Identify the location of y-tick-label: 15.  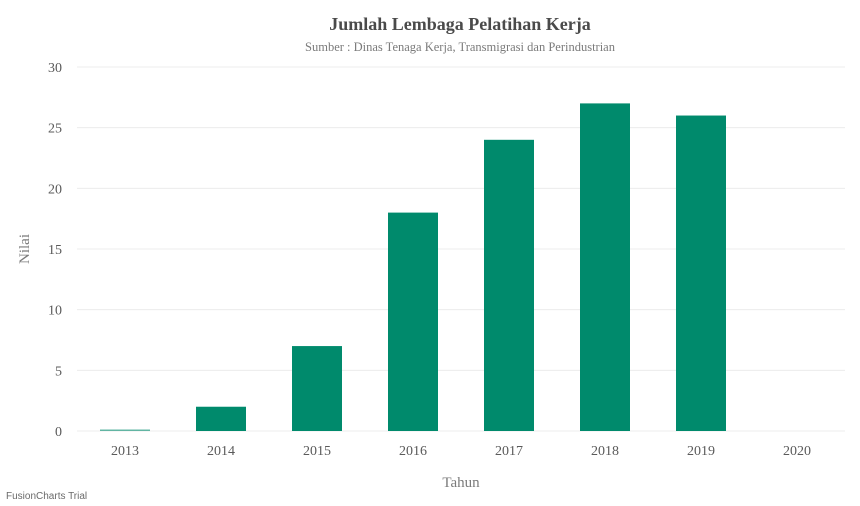
(55, 250).